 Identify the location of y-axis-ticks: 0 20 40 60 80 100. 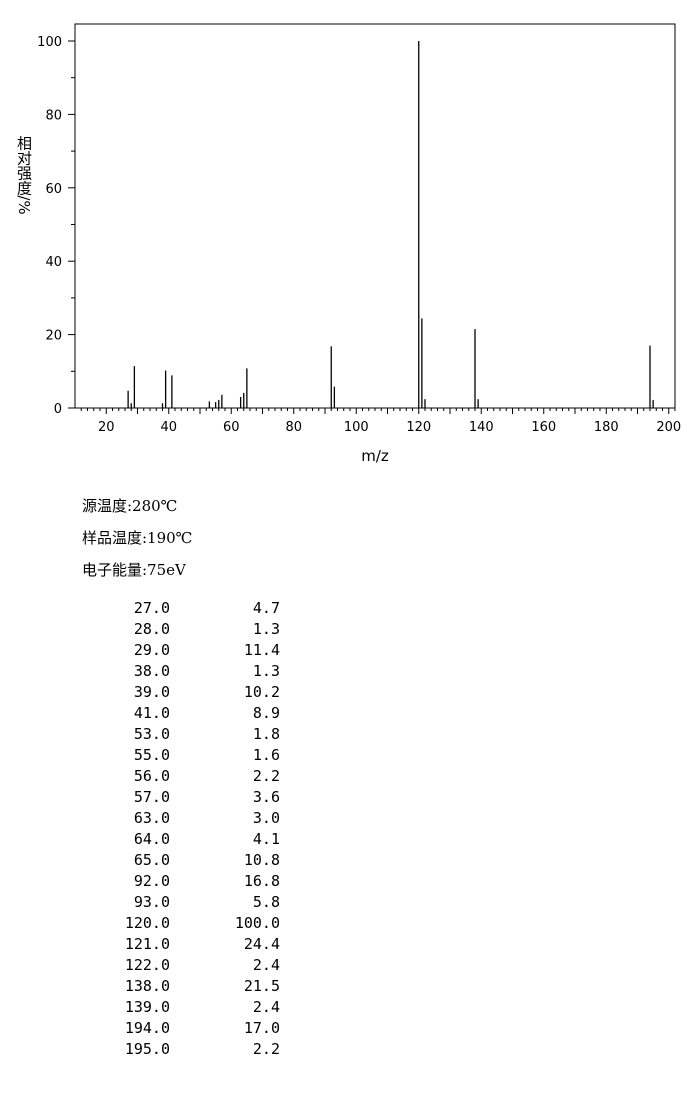
(56, 226).